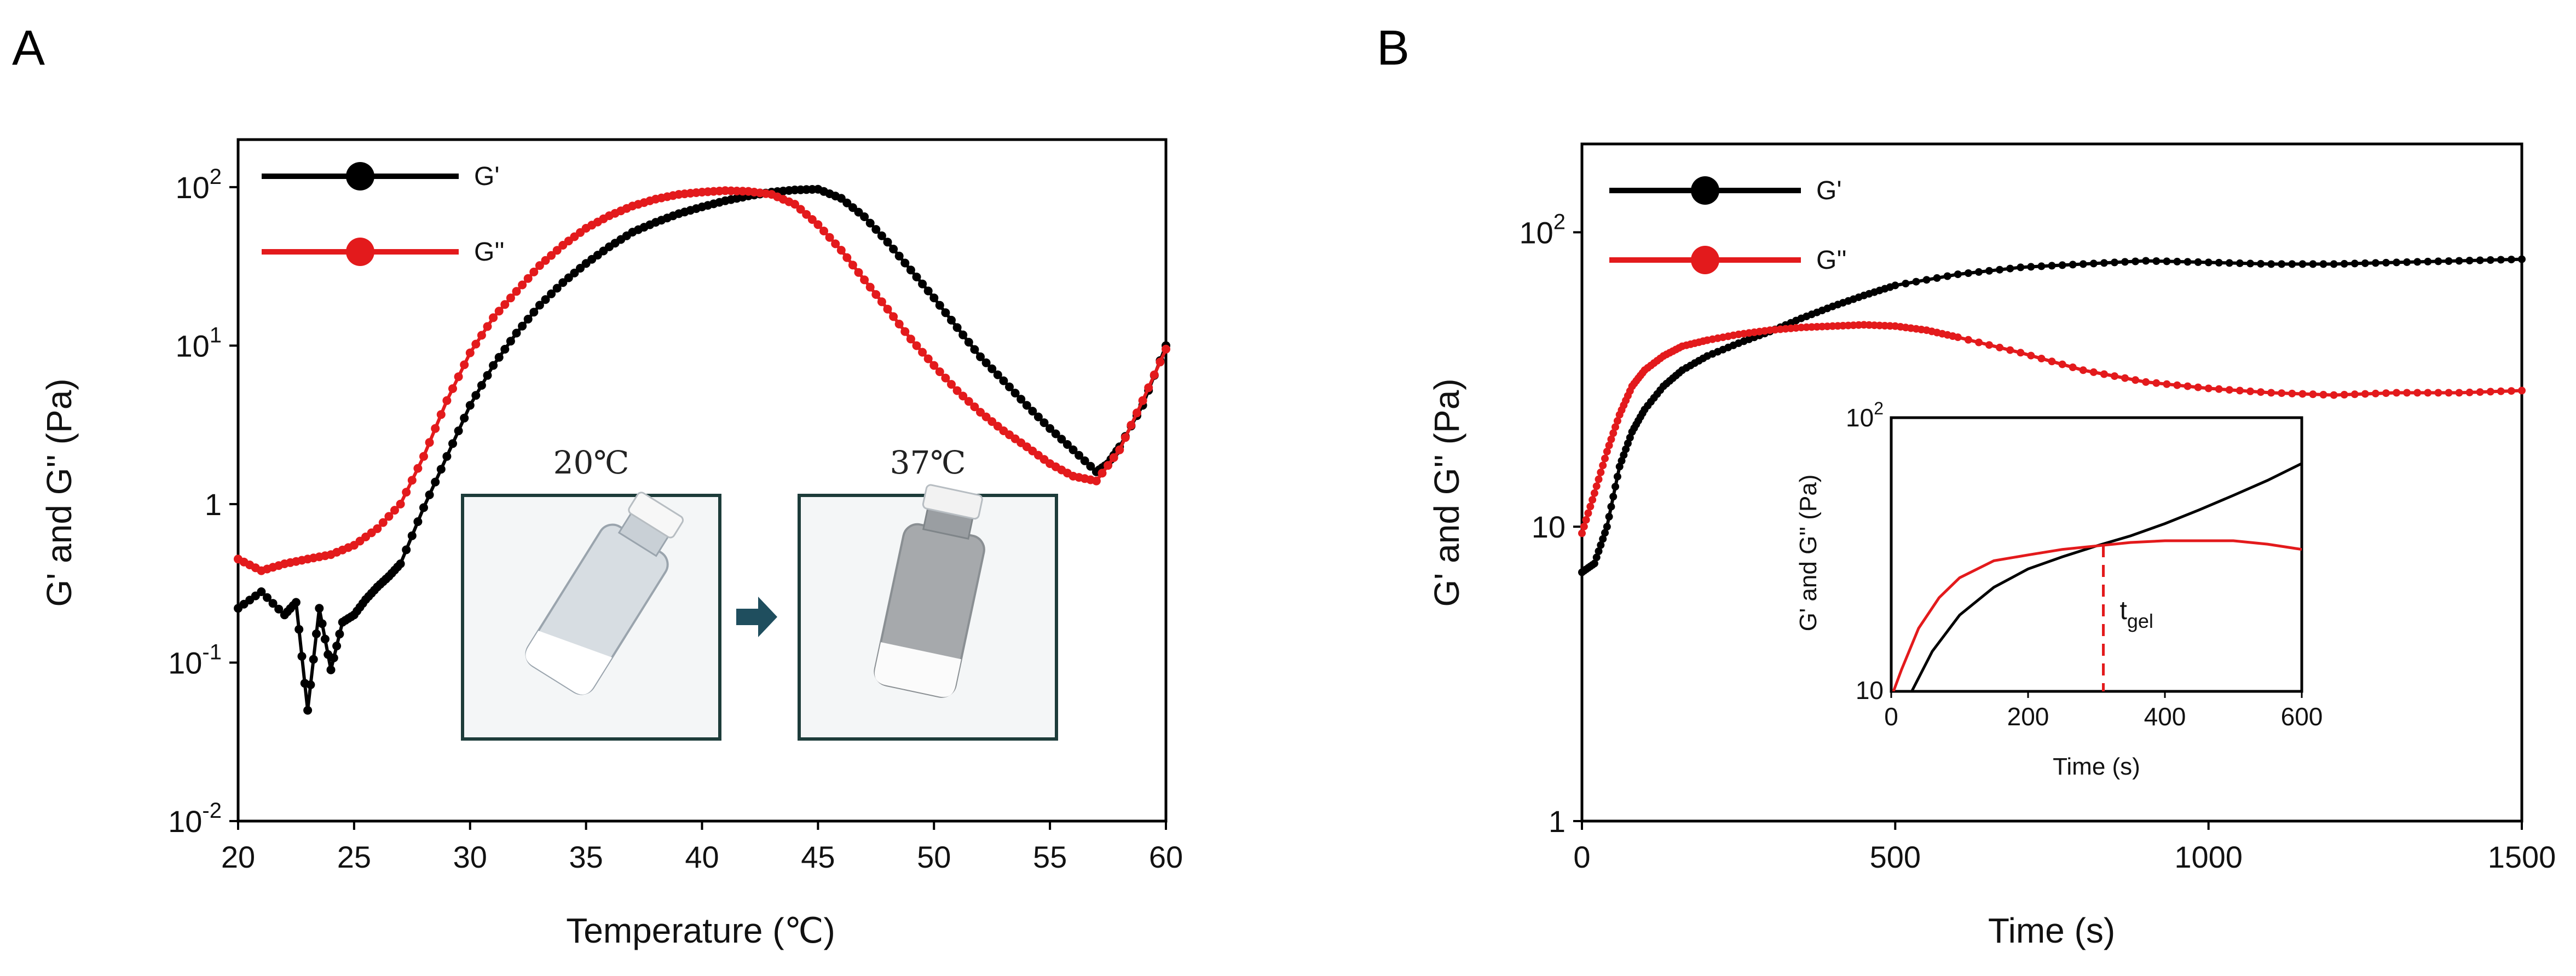 The height and width of the screenshot is (976, 2576). What do you see at coordinates (195, 660) in the screenshot?
I see `y-tick-label: 10⁻¹` at bounding box center [195, 660].